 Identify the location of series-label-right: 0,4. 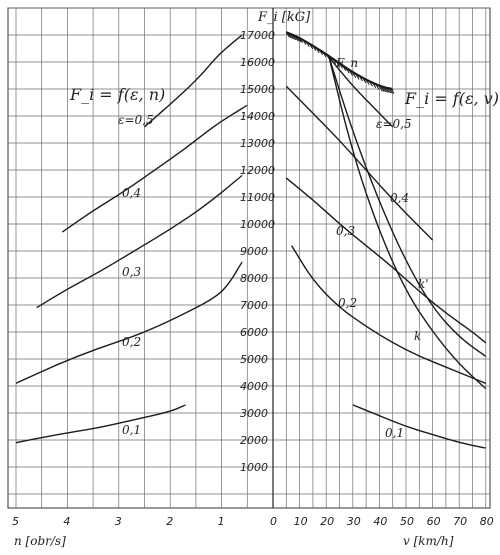
(399, 198).